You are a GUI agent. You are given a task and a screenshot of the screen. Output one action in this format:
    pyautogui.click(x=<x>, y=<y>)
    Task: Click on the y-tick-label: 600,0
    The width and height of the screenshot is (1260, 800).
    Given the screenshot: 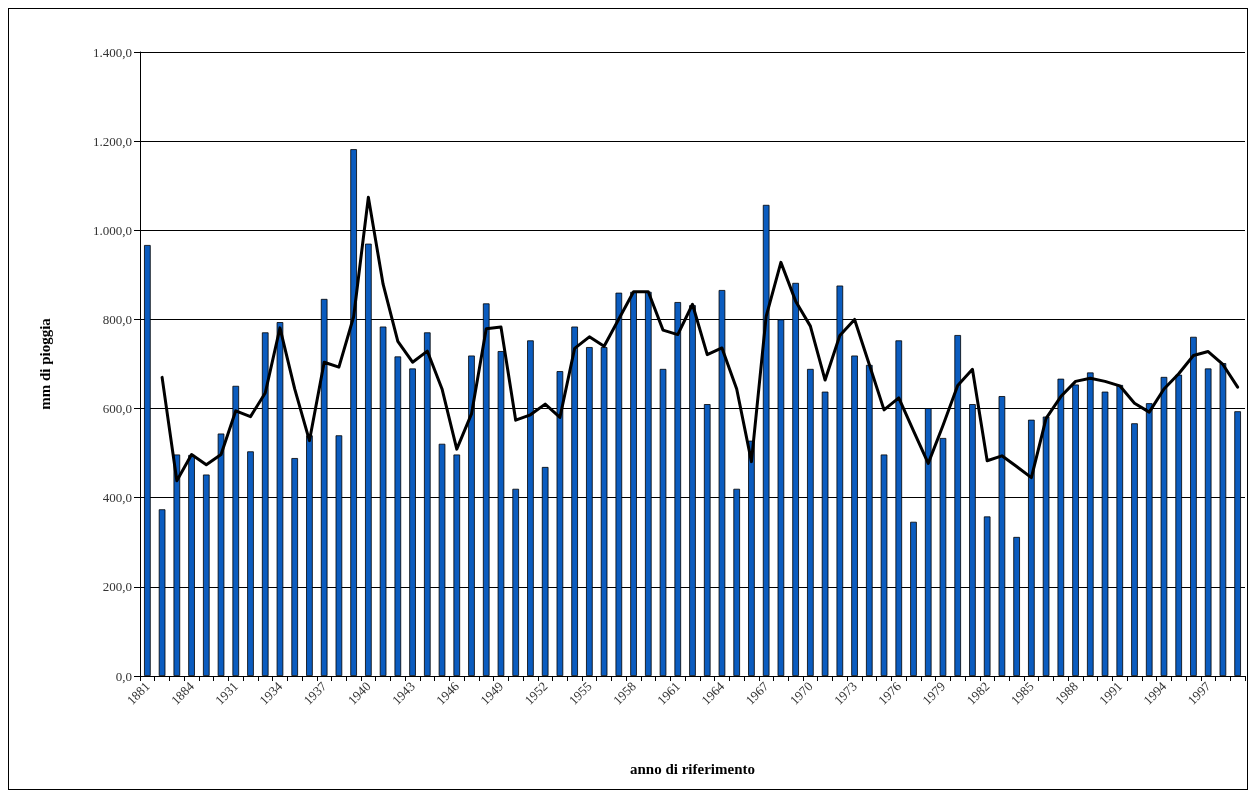 What is the action you would take?
    pyautogui.click(x=117, y=409)
    